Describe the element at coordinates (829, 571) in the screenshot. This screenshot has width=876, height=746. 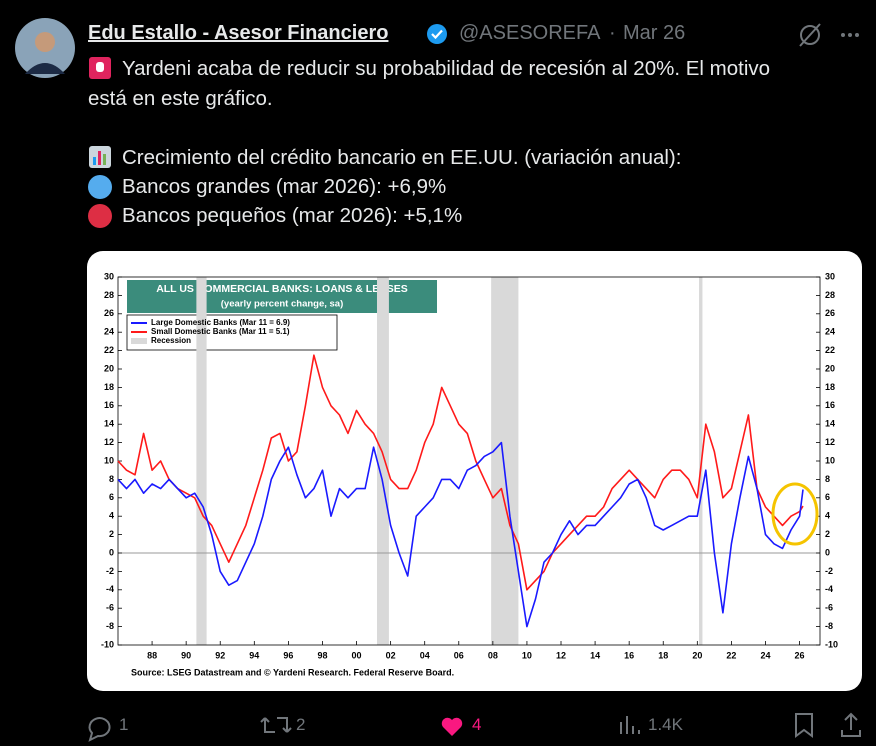
I see `y2-tick-label: -2` at that location.